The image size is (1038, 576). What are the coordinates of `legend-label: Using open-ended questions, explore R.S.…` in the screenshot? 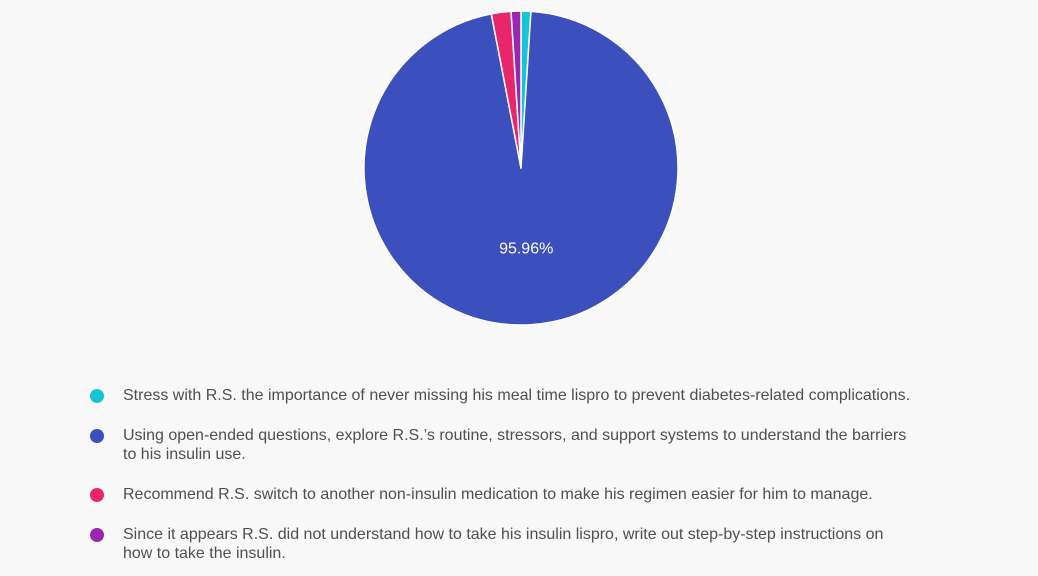 It's located at (515, 445).